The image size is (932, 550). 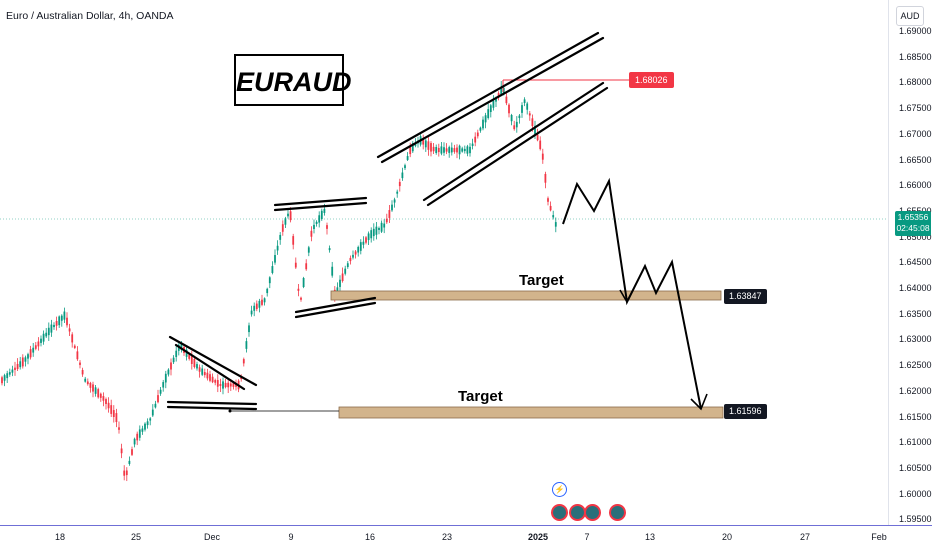 I want to click on price-tick-label: 1.64500, so click(x=915, y=262).